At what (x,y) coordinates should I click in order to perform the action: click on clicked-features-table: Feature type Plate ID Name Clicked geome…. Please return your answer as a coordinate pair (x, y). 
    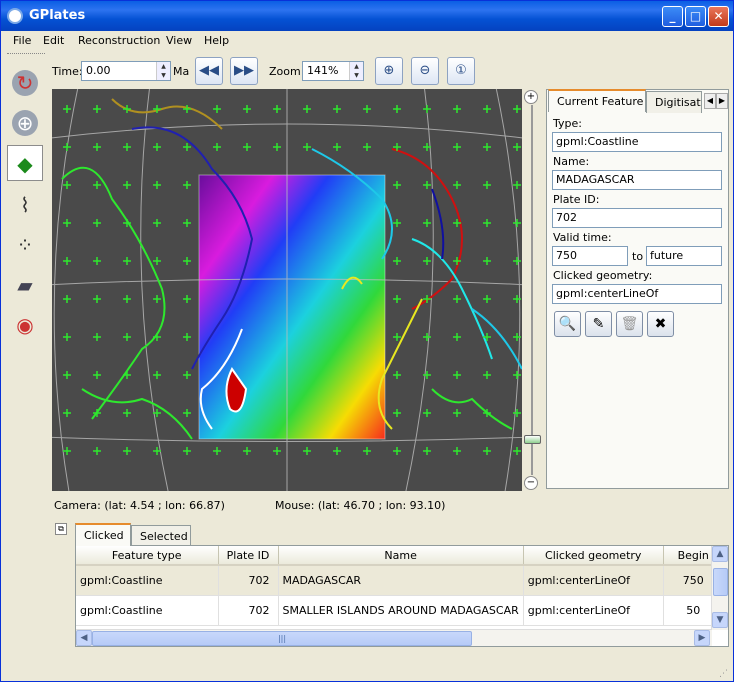
    Looking at the image, I should click on (402, 596).